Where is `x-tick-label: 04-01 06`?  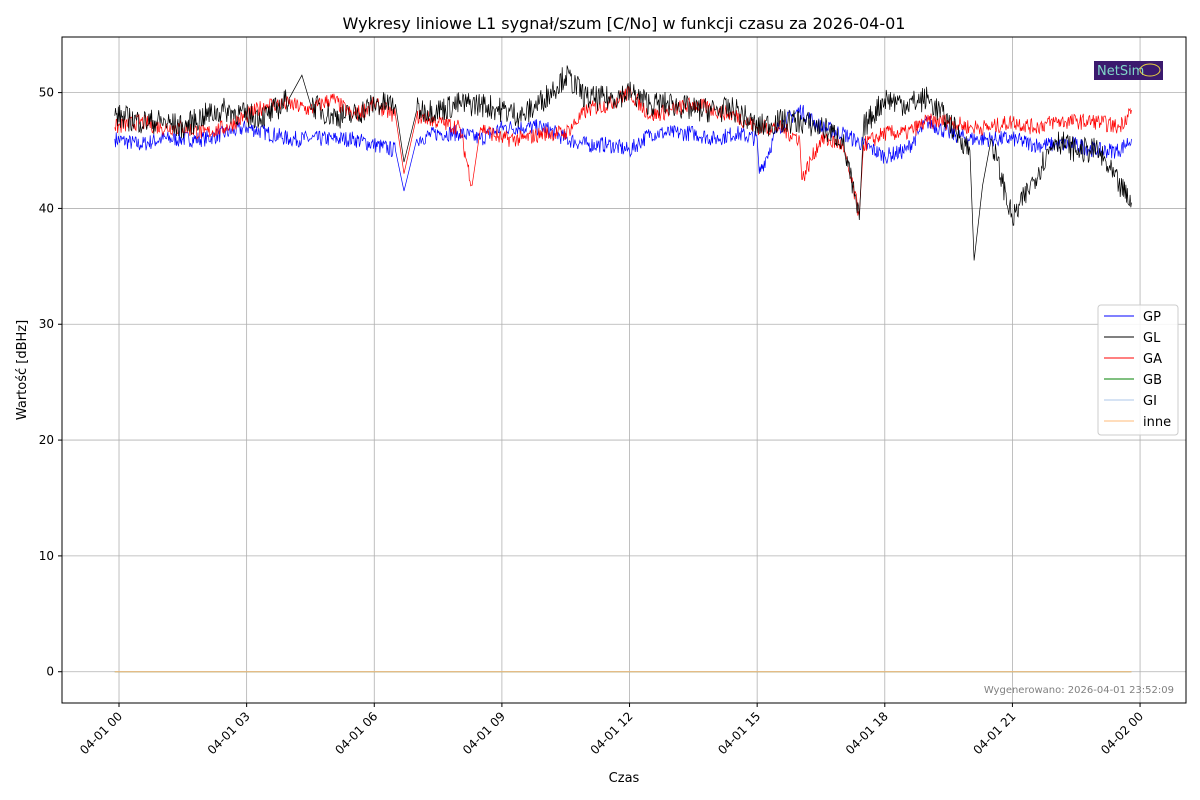
x-tick-label: 04-01 06 is located at coordinates (356, 733).